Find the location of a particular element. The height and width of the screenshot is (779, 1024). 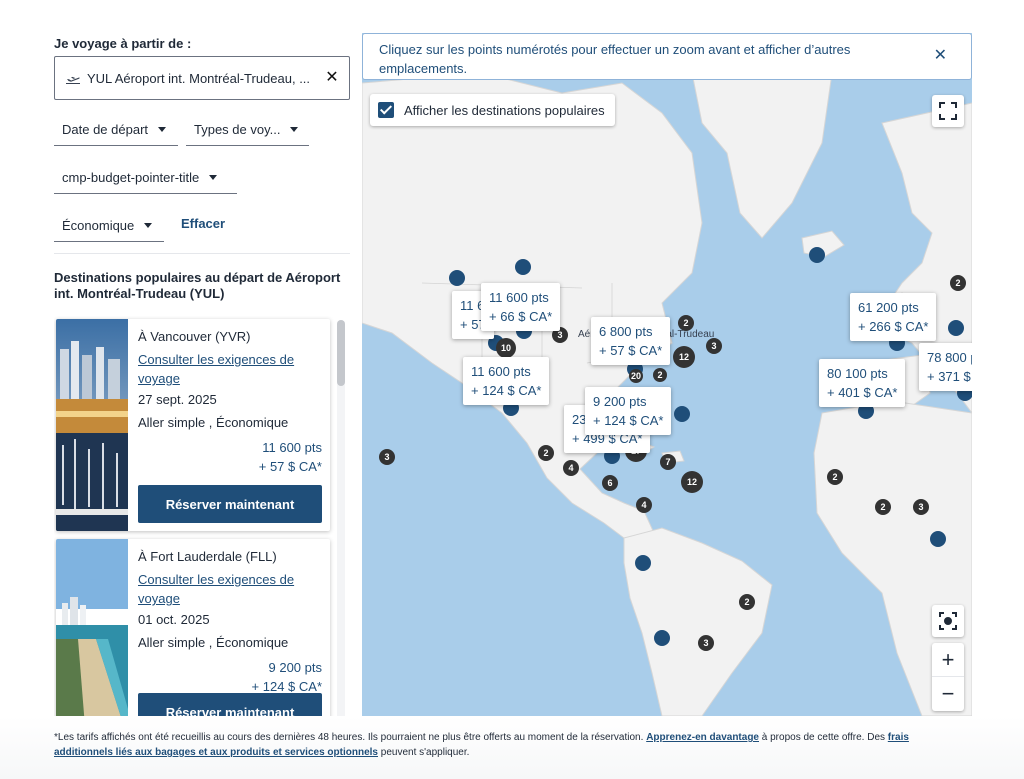

fare-price: 11 600 pts + 57 $ CA* is located at coordinates (230, 457).